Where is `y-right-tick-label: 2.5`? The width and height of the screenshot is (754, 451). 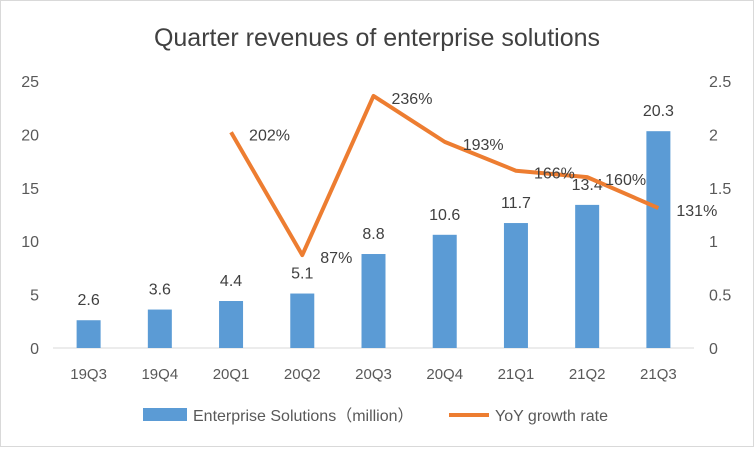 y-right-tick-label: 2.5 is located at coordinates (720, 82).